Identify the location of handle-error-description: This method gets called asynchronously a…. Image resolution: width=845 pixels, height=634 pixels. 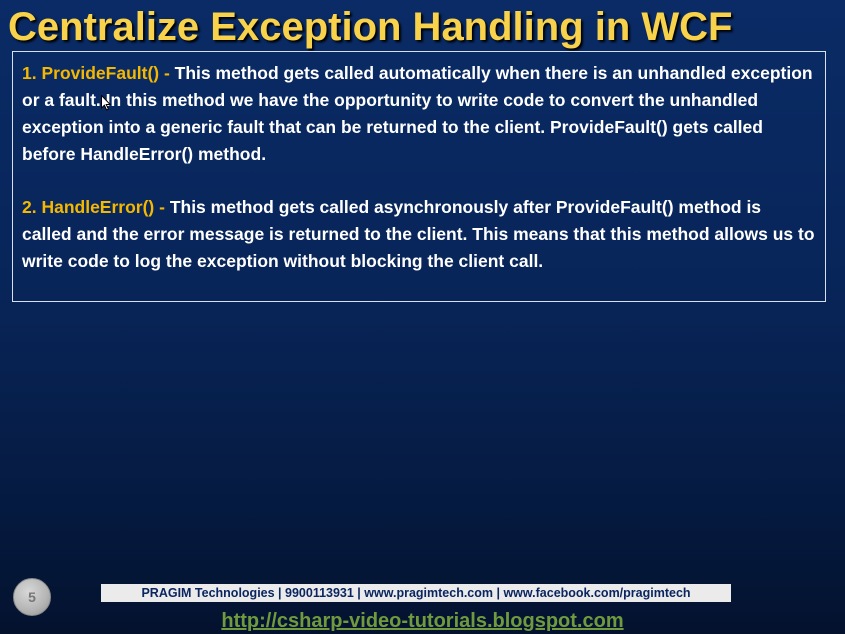
(418, 234).